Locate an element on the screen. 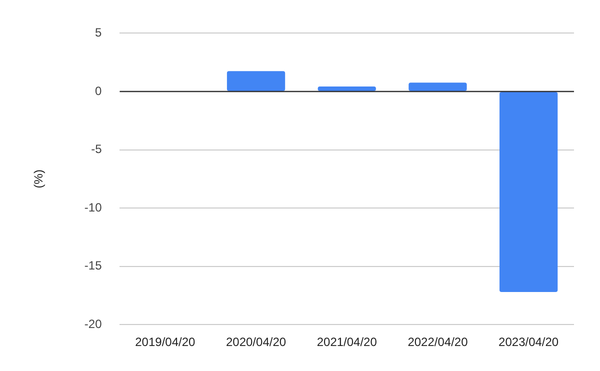  y-tick-label: -20 is located at coordinates (93, 323).